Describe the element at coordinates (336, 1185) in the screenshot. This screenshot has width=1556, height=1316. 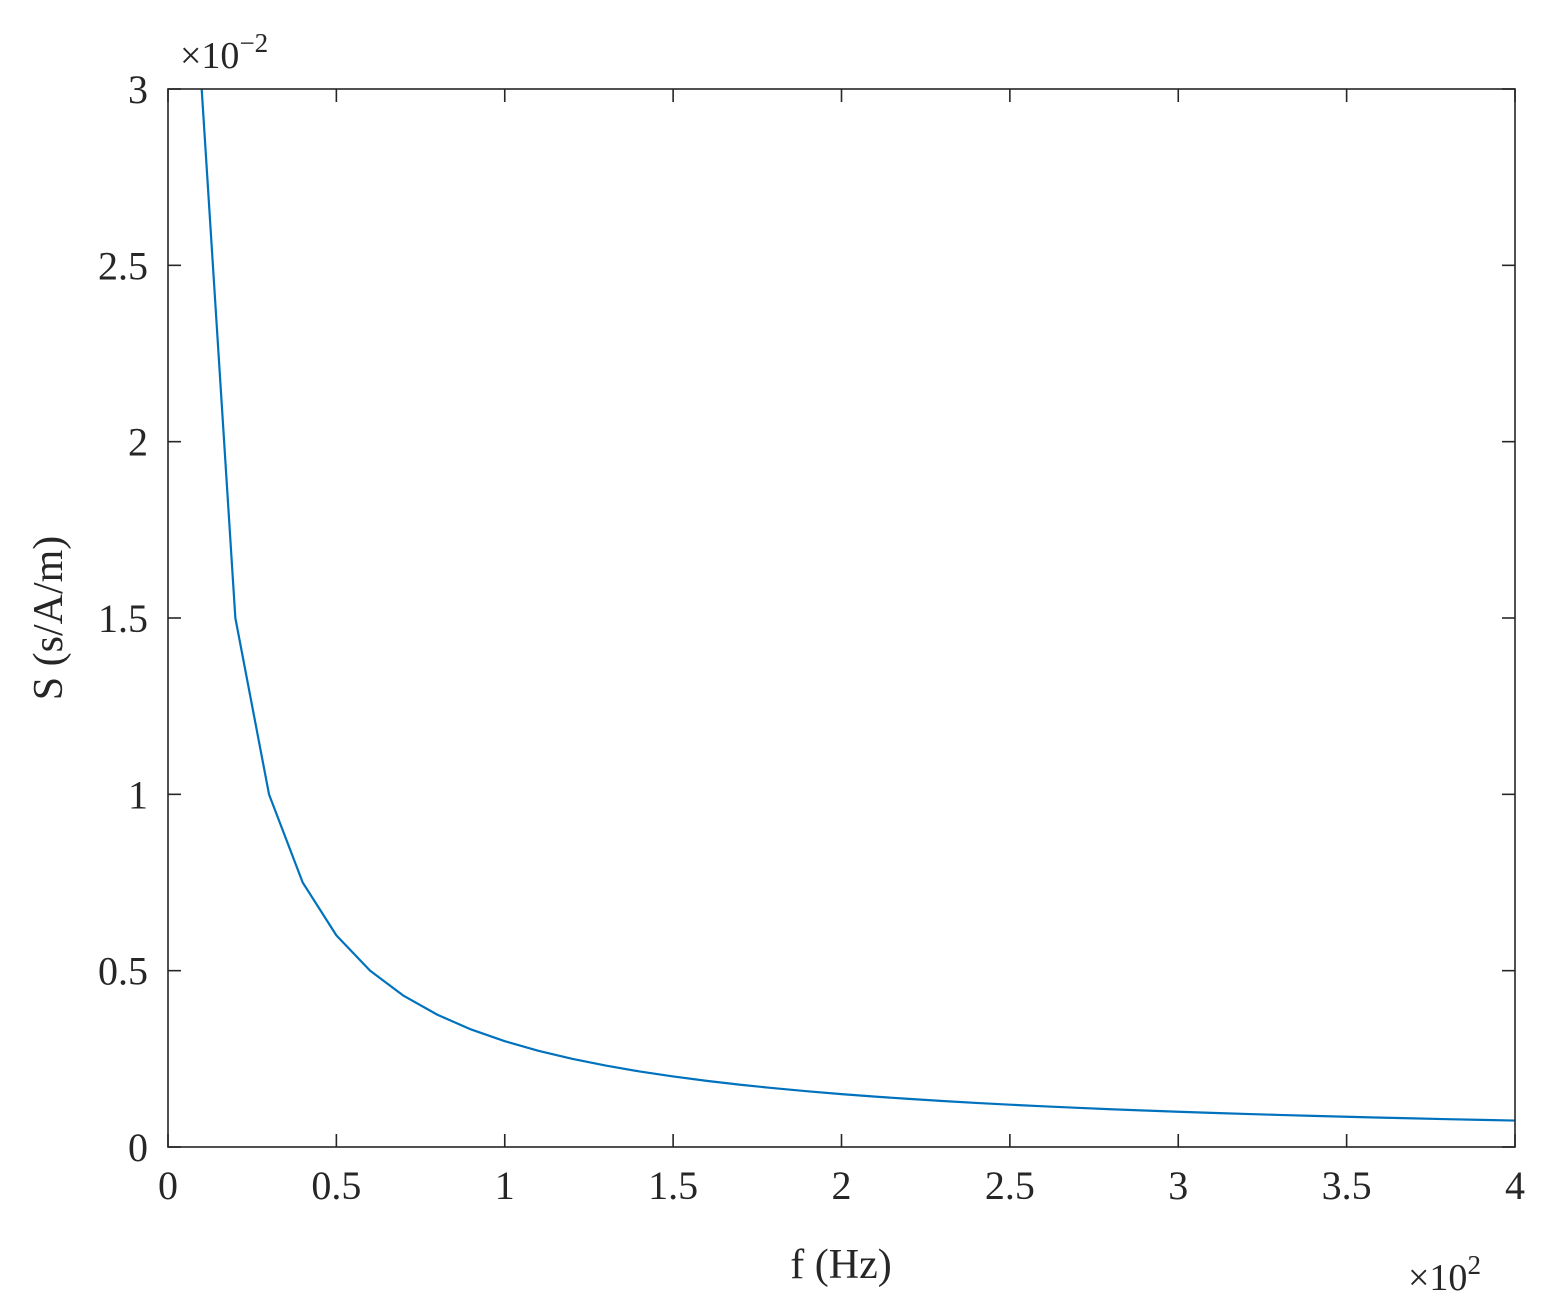
I see `x-tick-label: 0.5` at that location.